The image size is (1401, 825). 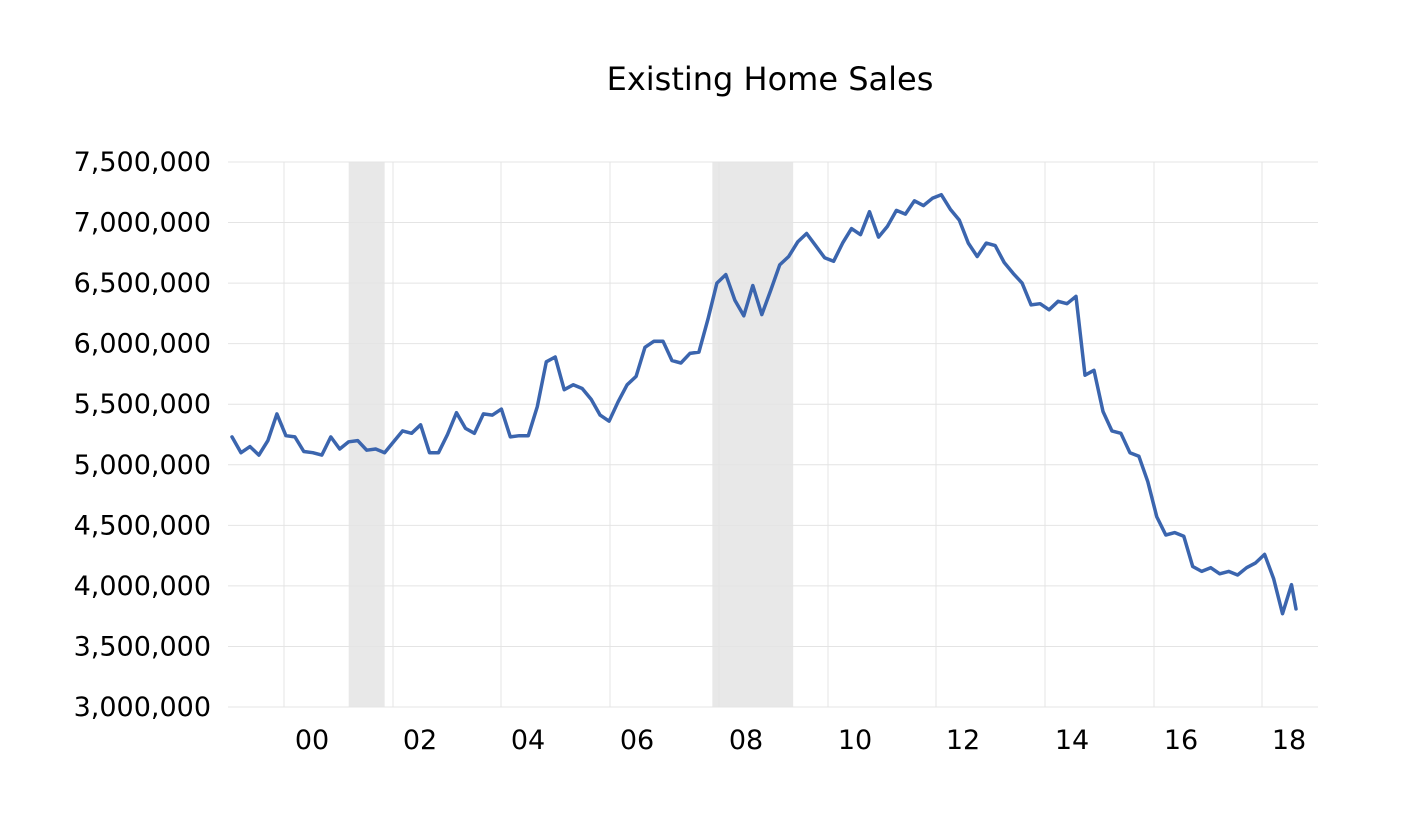 I want to click on y-tick-label: 3,500,000, so click(x=142, y=646).